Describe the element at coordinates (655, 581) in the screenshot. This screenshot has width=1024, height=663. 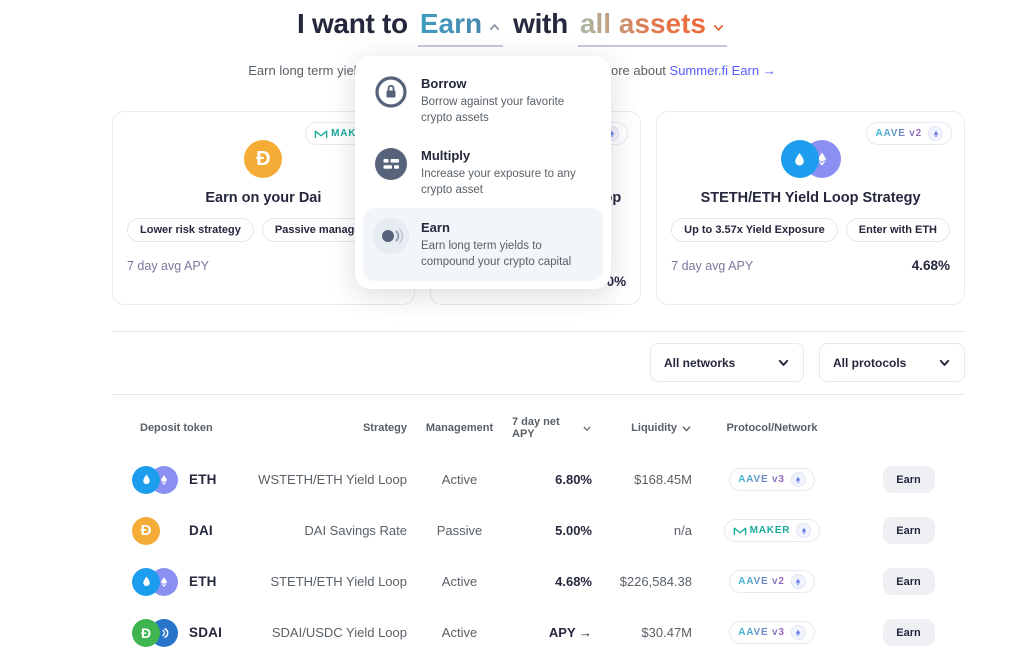
I see `liquidity-cell: $226,584.38` at that location.